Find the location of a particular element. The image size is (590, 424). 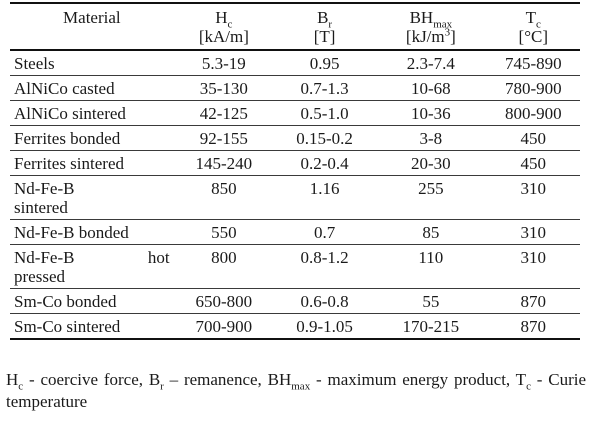

header-br: Br [T] is located at coordinates (325, 26).